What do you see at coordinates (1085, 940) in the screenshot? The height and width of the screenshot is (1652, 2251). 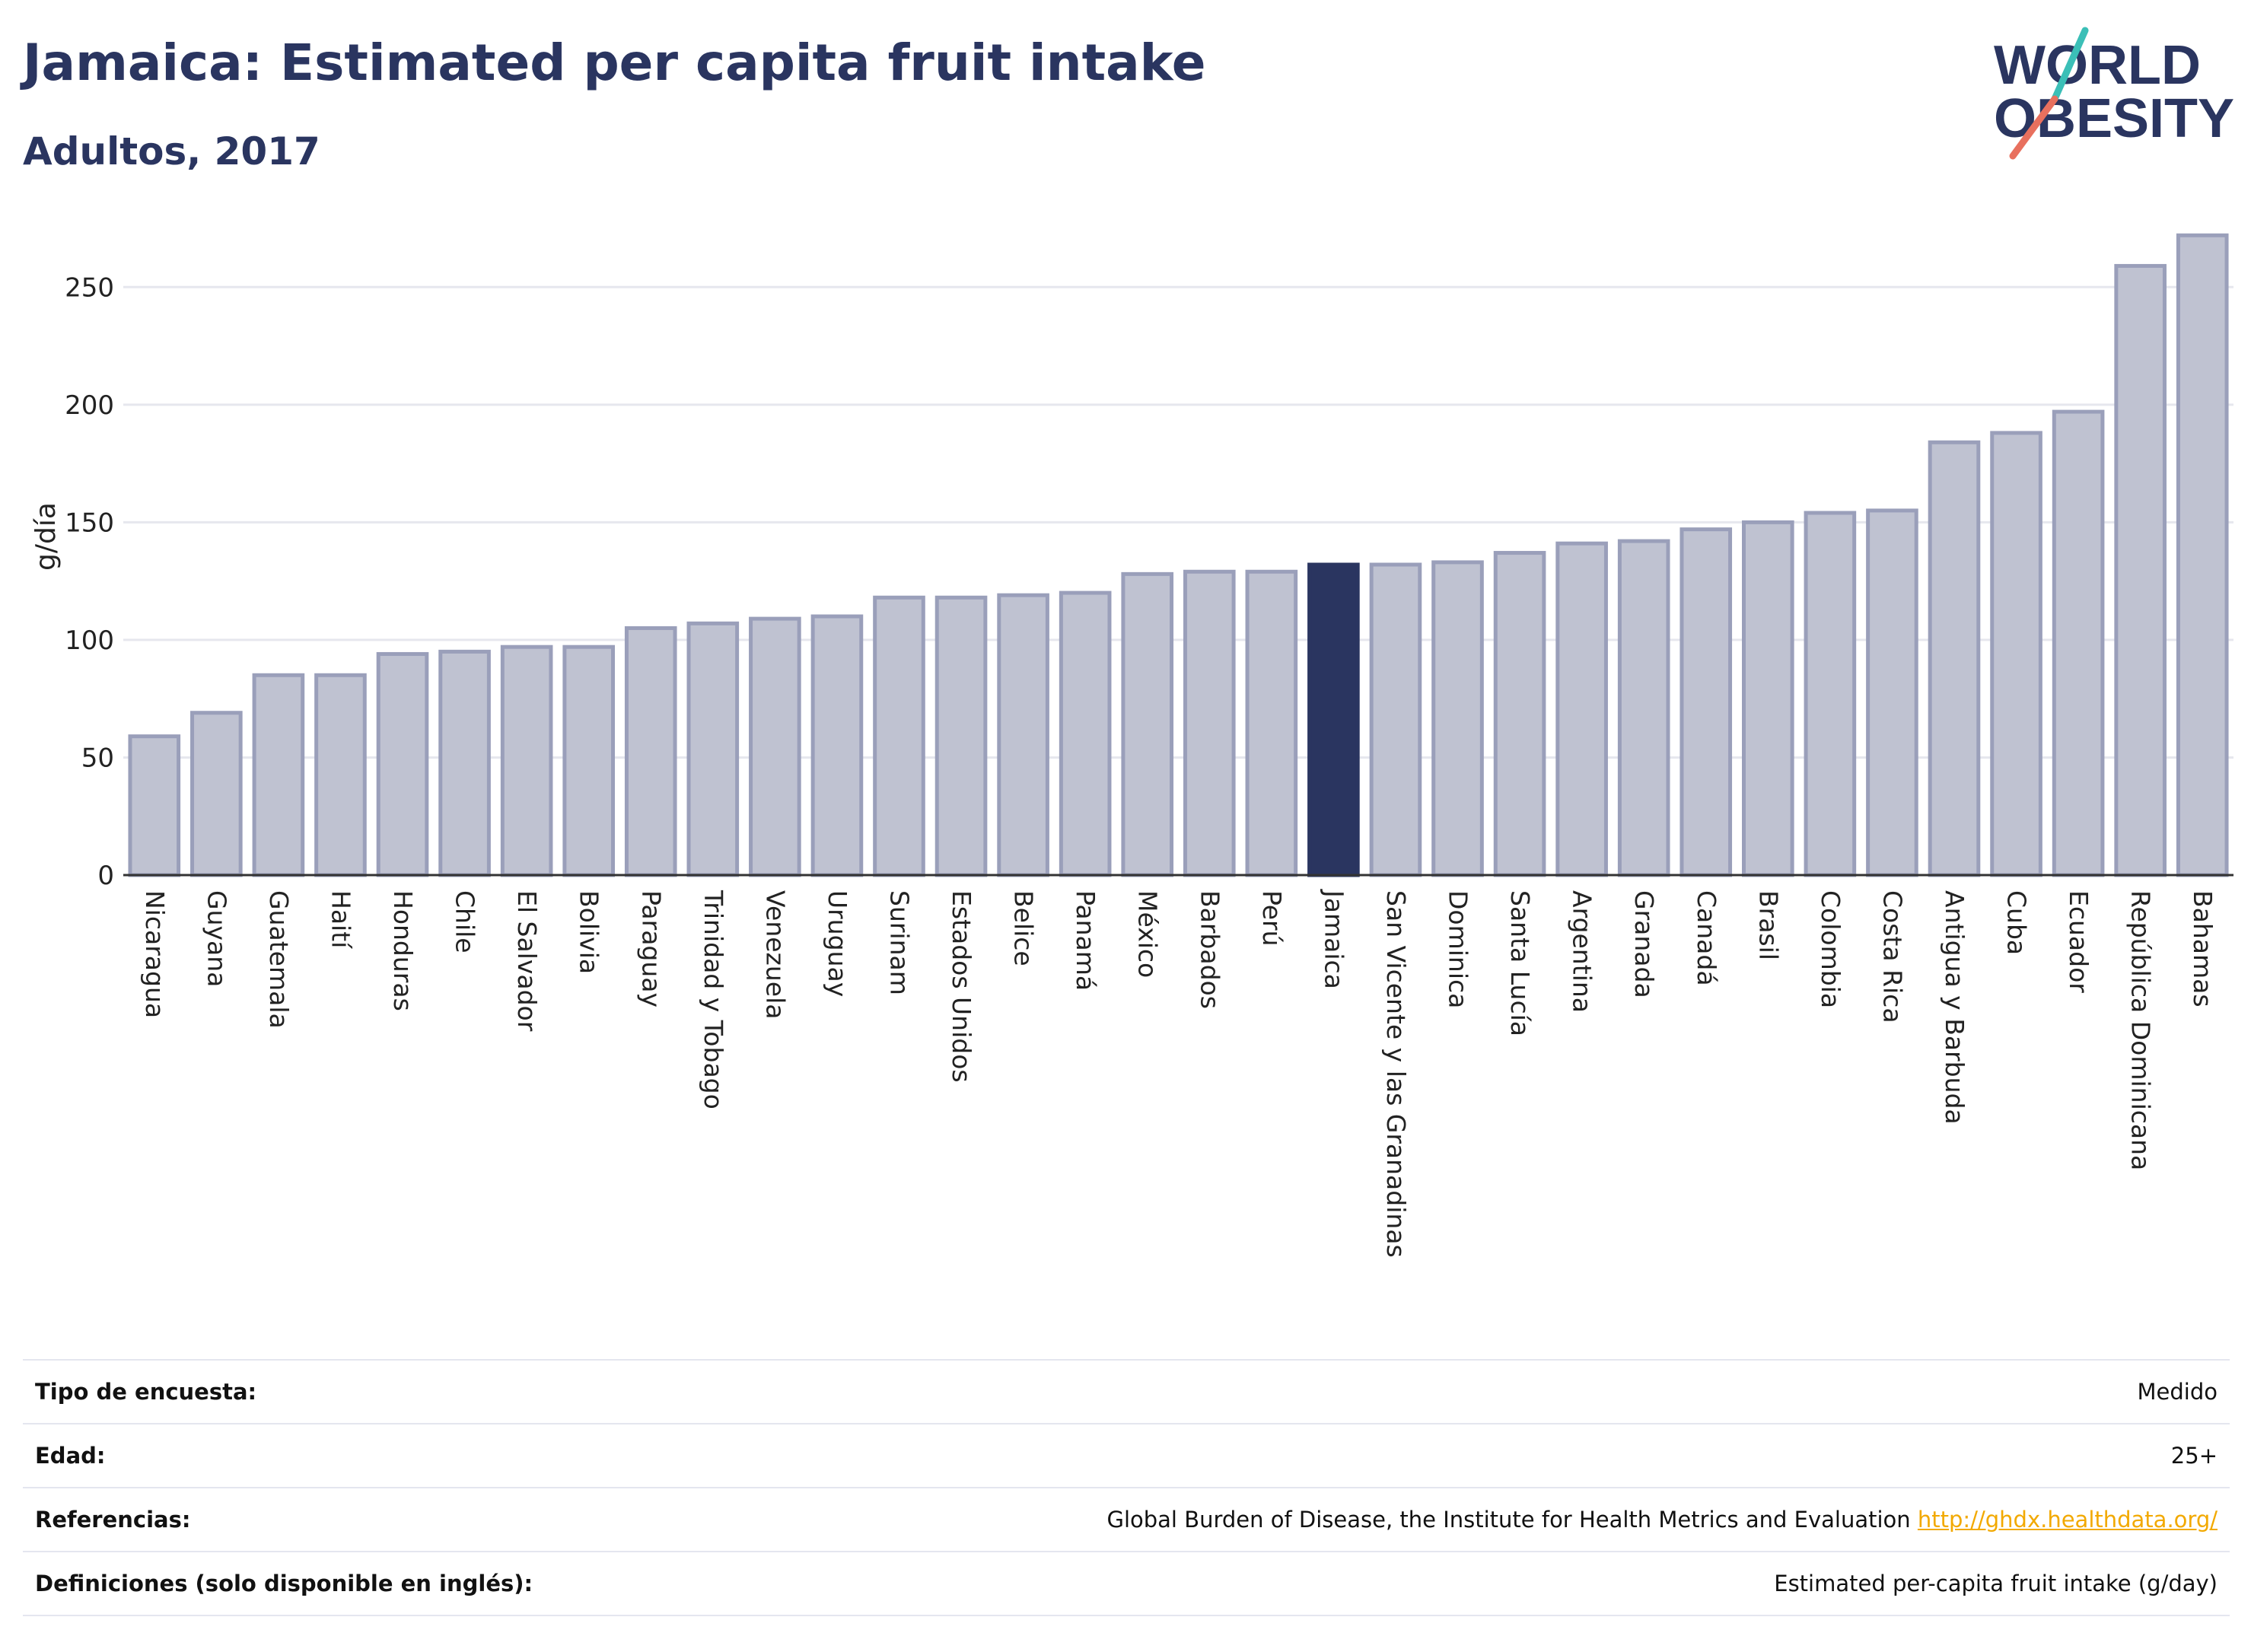 I see `x-category-label: Panamá` at bounding box center [1085, 940].